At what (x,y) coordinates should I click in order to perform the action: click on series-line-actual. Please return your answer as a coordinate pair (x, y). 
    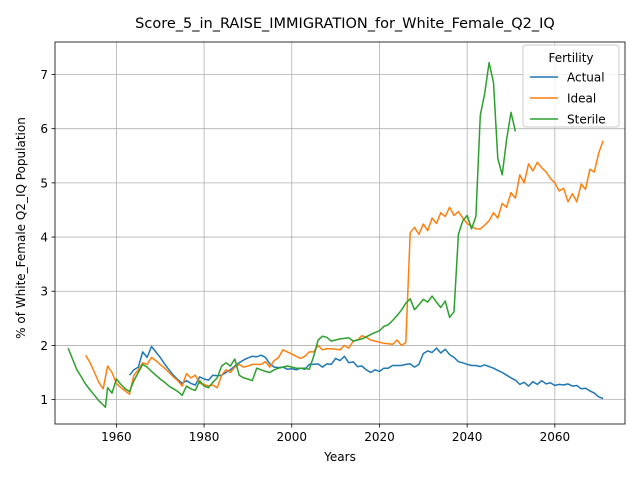
    Looking at the image, I should click on (366, 372).